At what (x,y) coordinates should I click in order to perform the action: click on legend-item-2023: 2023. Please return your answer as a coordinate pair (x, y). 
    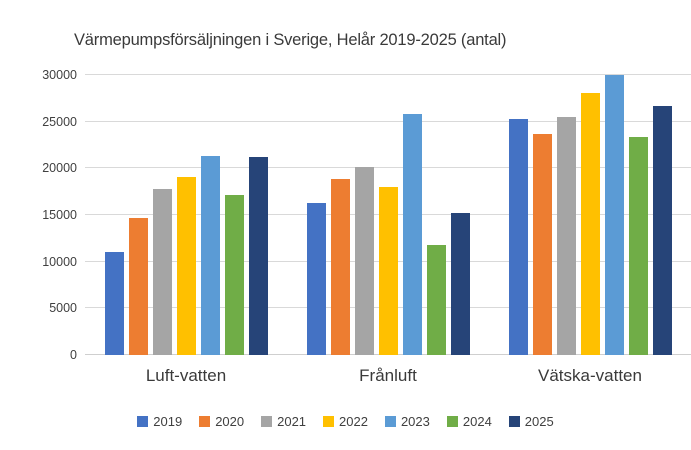
    Looking at the image, I should click on (407, 421).